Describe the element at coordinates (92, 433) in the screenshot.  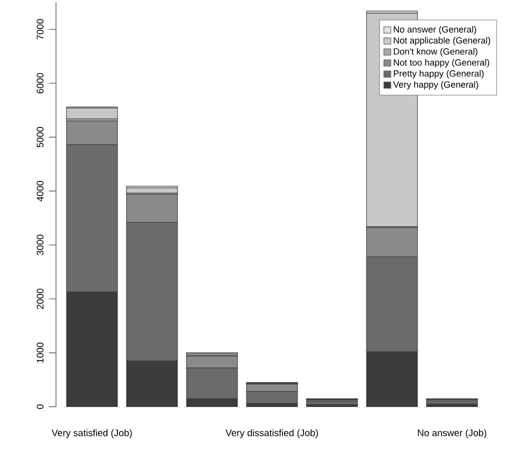
I see `x-tick-label: Very satisfied (Job)` at that location.